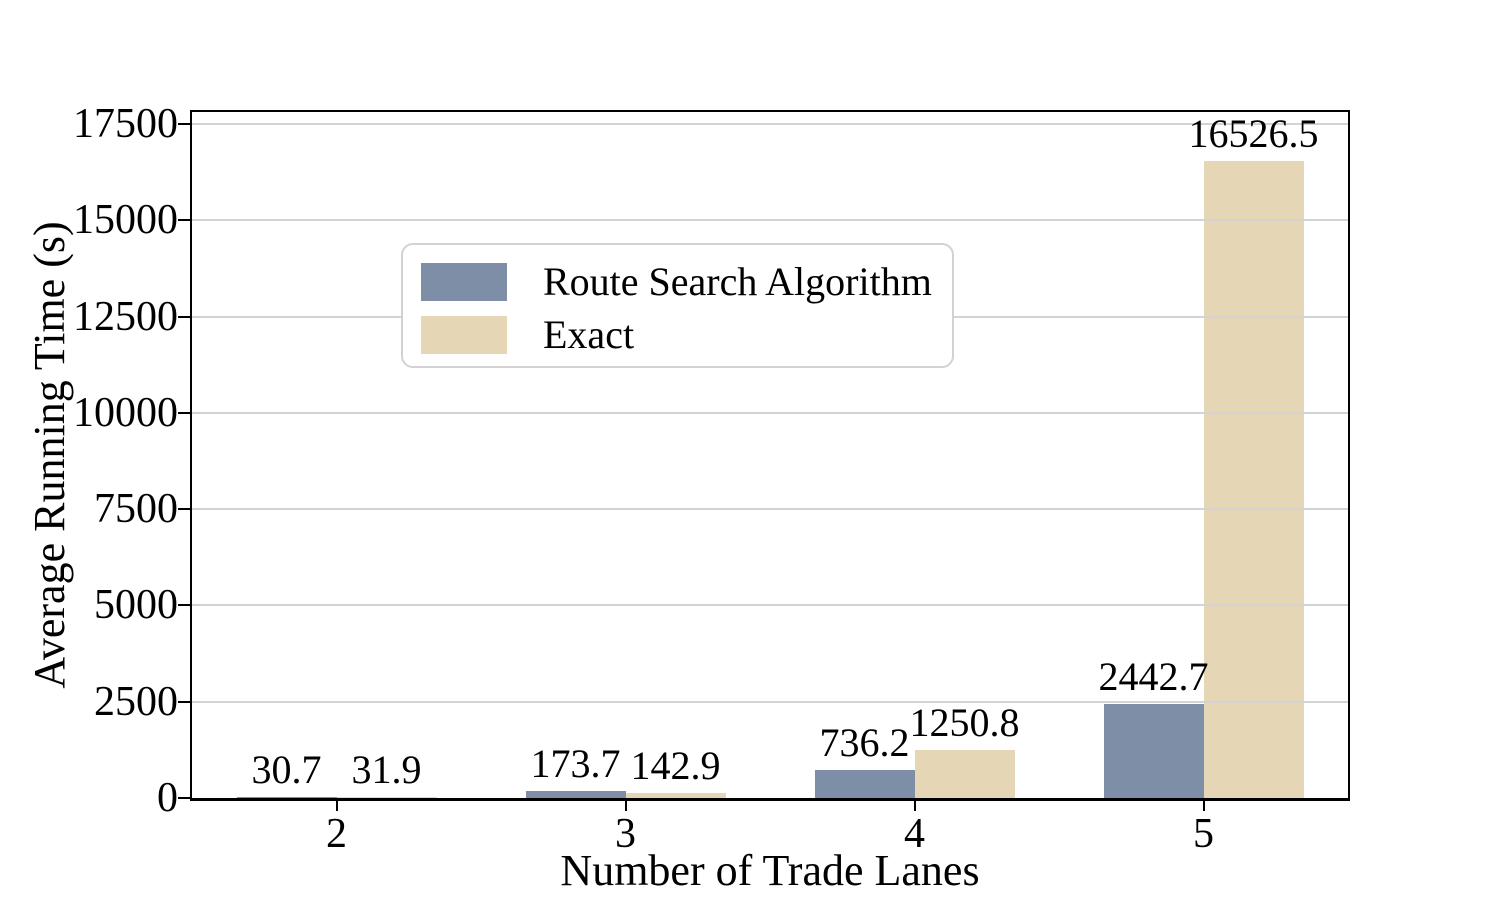 The height and width of the screenshot is (900, 1500). What do you see at coordinates (1203, 834) in the screenshot?
I see `x-tick-label: 5` at bounding box center [1203, 834].